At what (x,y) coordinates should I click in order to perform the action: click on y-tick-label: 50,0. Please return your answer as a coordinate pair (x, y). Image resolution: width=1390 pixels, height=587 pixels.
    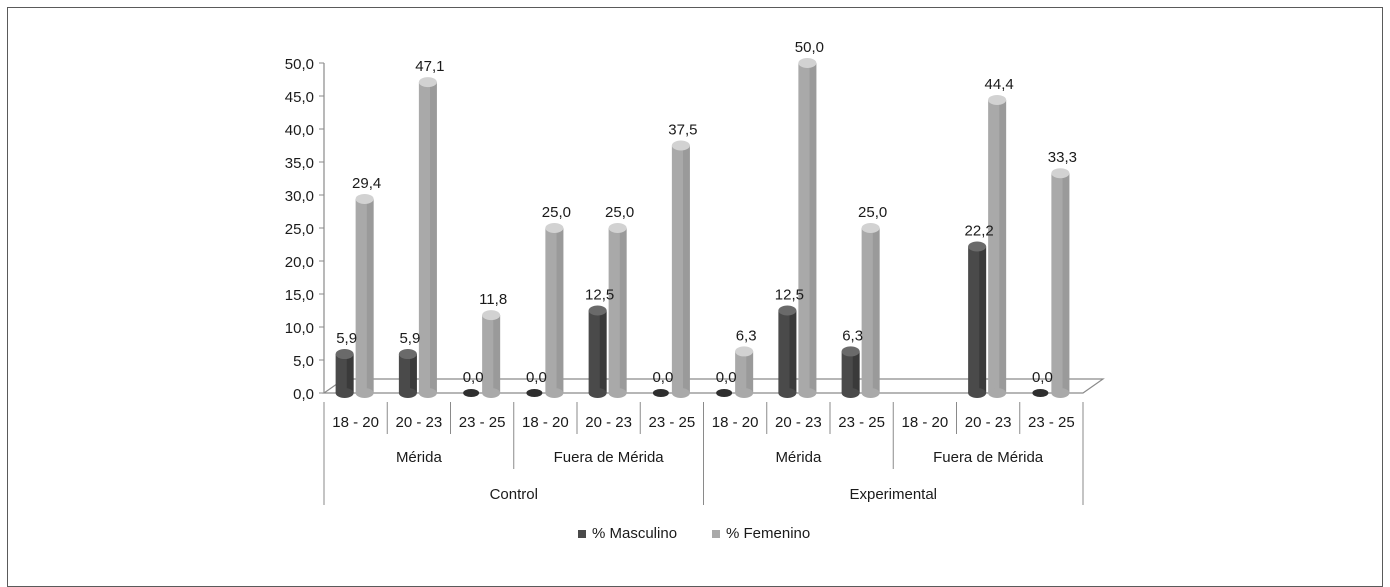
    Looking at the image, I should click on (299, 64).